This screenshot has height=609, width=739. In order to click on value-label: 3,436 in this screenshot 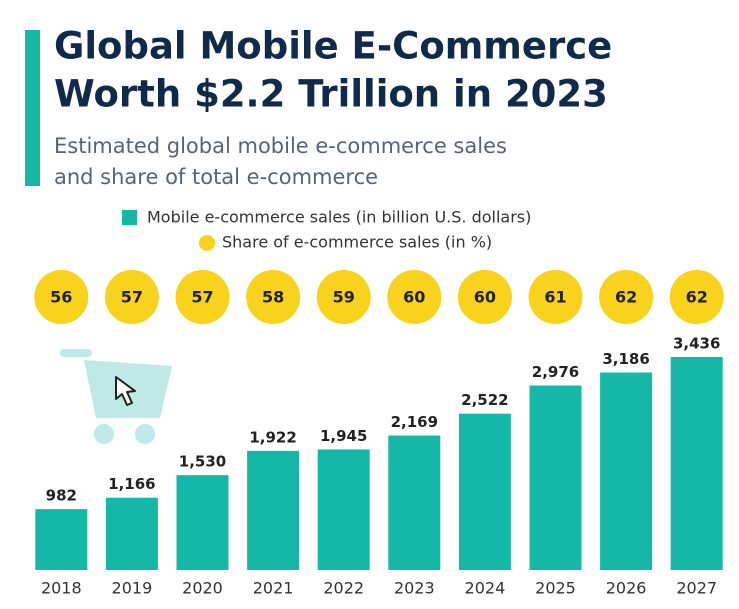, I will do `click(696, 344)`.